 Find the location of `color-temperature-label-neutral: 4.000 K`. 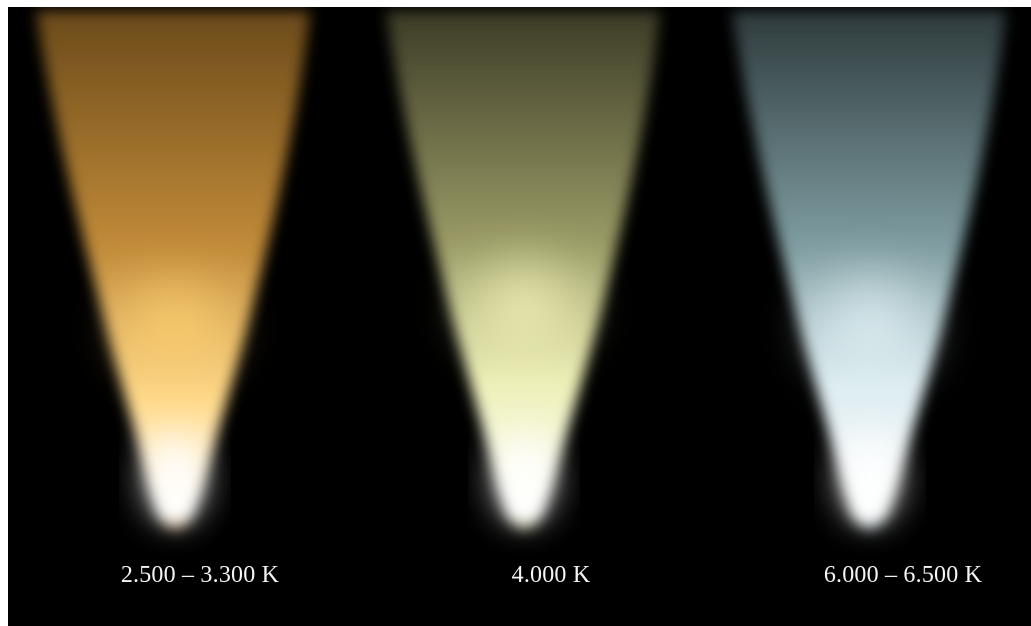

color-temperature-label-neutral: 4.000 K is located at coordinates (551, 575).